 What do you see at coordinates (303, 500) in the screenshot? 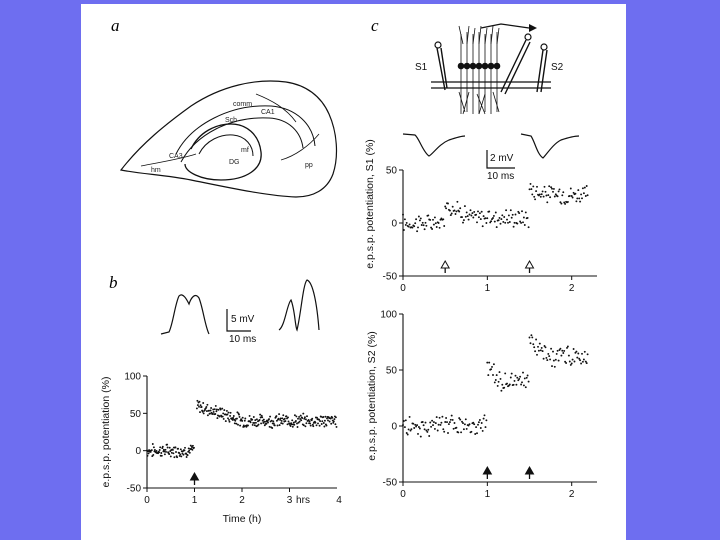
I see `x-unit-label: hrs` at bounding box center [303, 500].